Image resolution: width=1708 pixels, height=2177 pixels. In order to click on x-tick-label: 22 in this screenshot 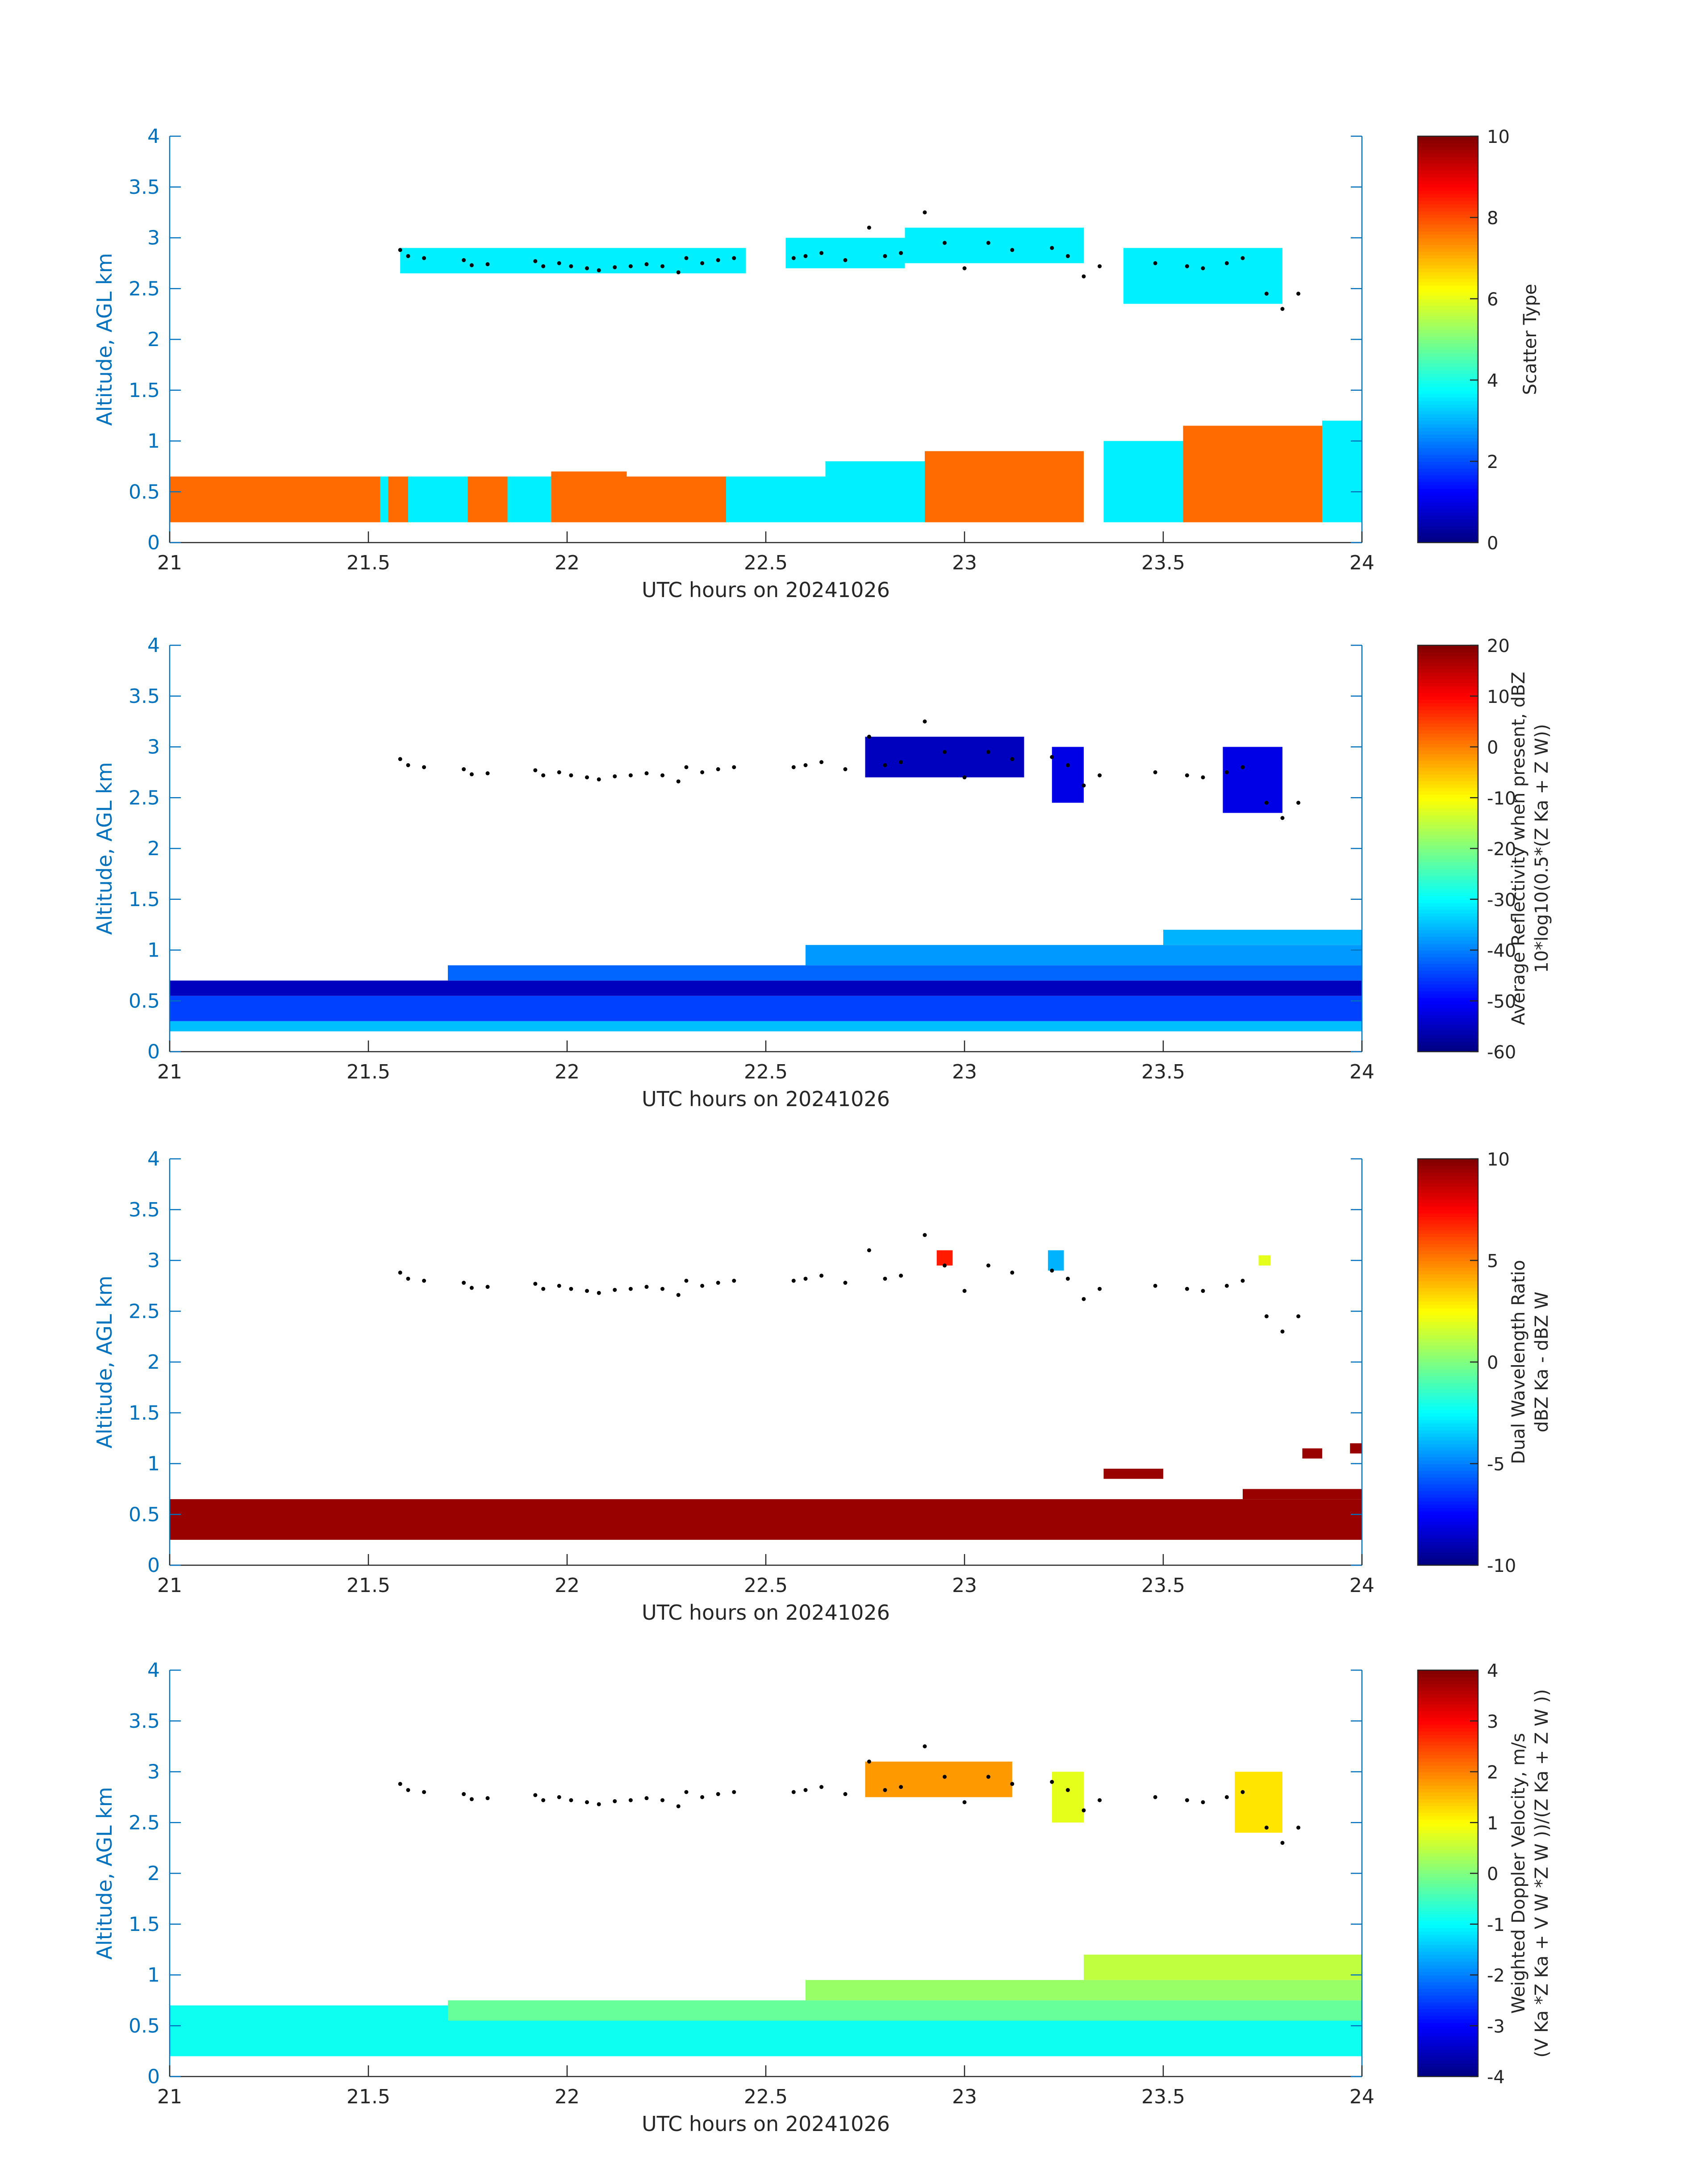, I will do `click(567, 1585)`.